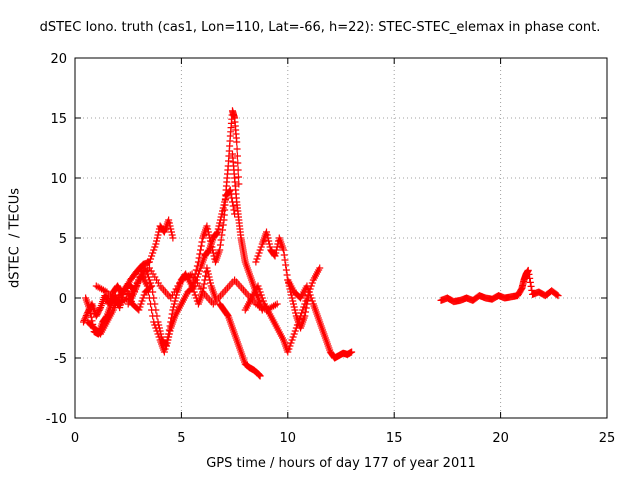  I want to click on x-tick-label: 5, so click(181, 438).